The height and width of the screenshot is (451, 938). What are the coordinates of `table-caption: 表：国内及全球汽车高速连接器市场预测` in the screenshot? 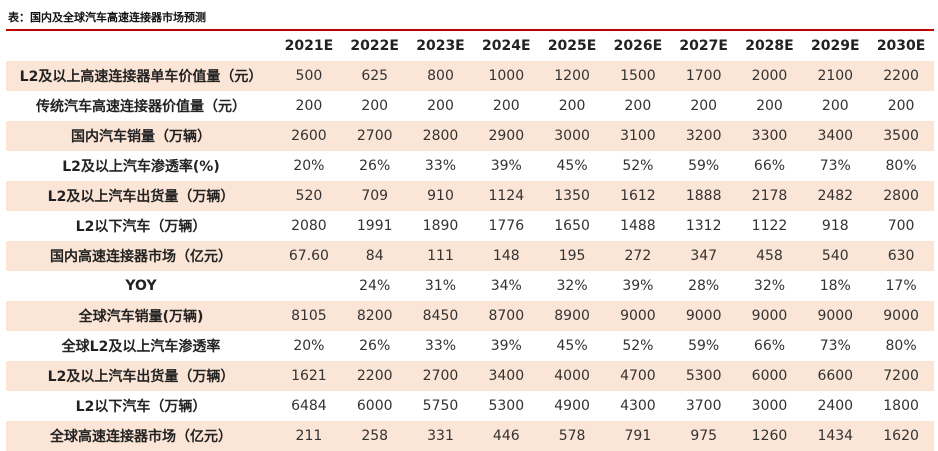 It's located at (107, 17).